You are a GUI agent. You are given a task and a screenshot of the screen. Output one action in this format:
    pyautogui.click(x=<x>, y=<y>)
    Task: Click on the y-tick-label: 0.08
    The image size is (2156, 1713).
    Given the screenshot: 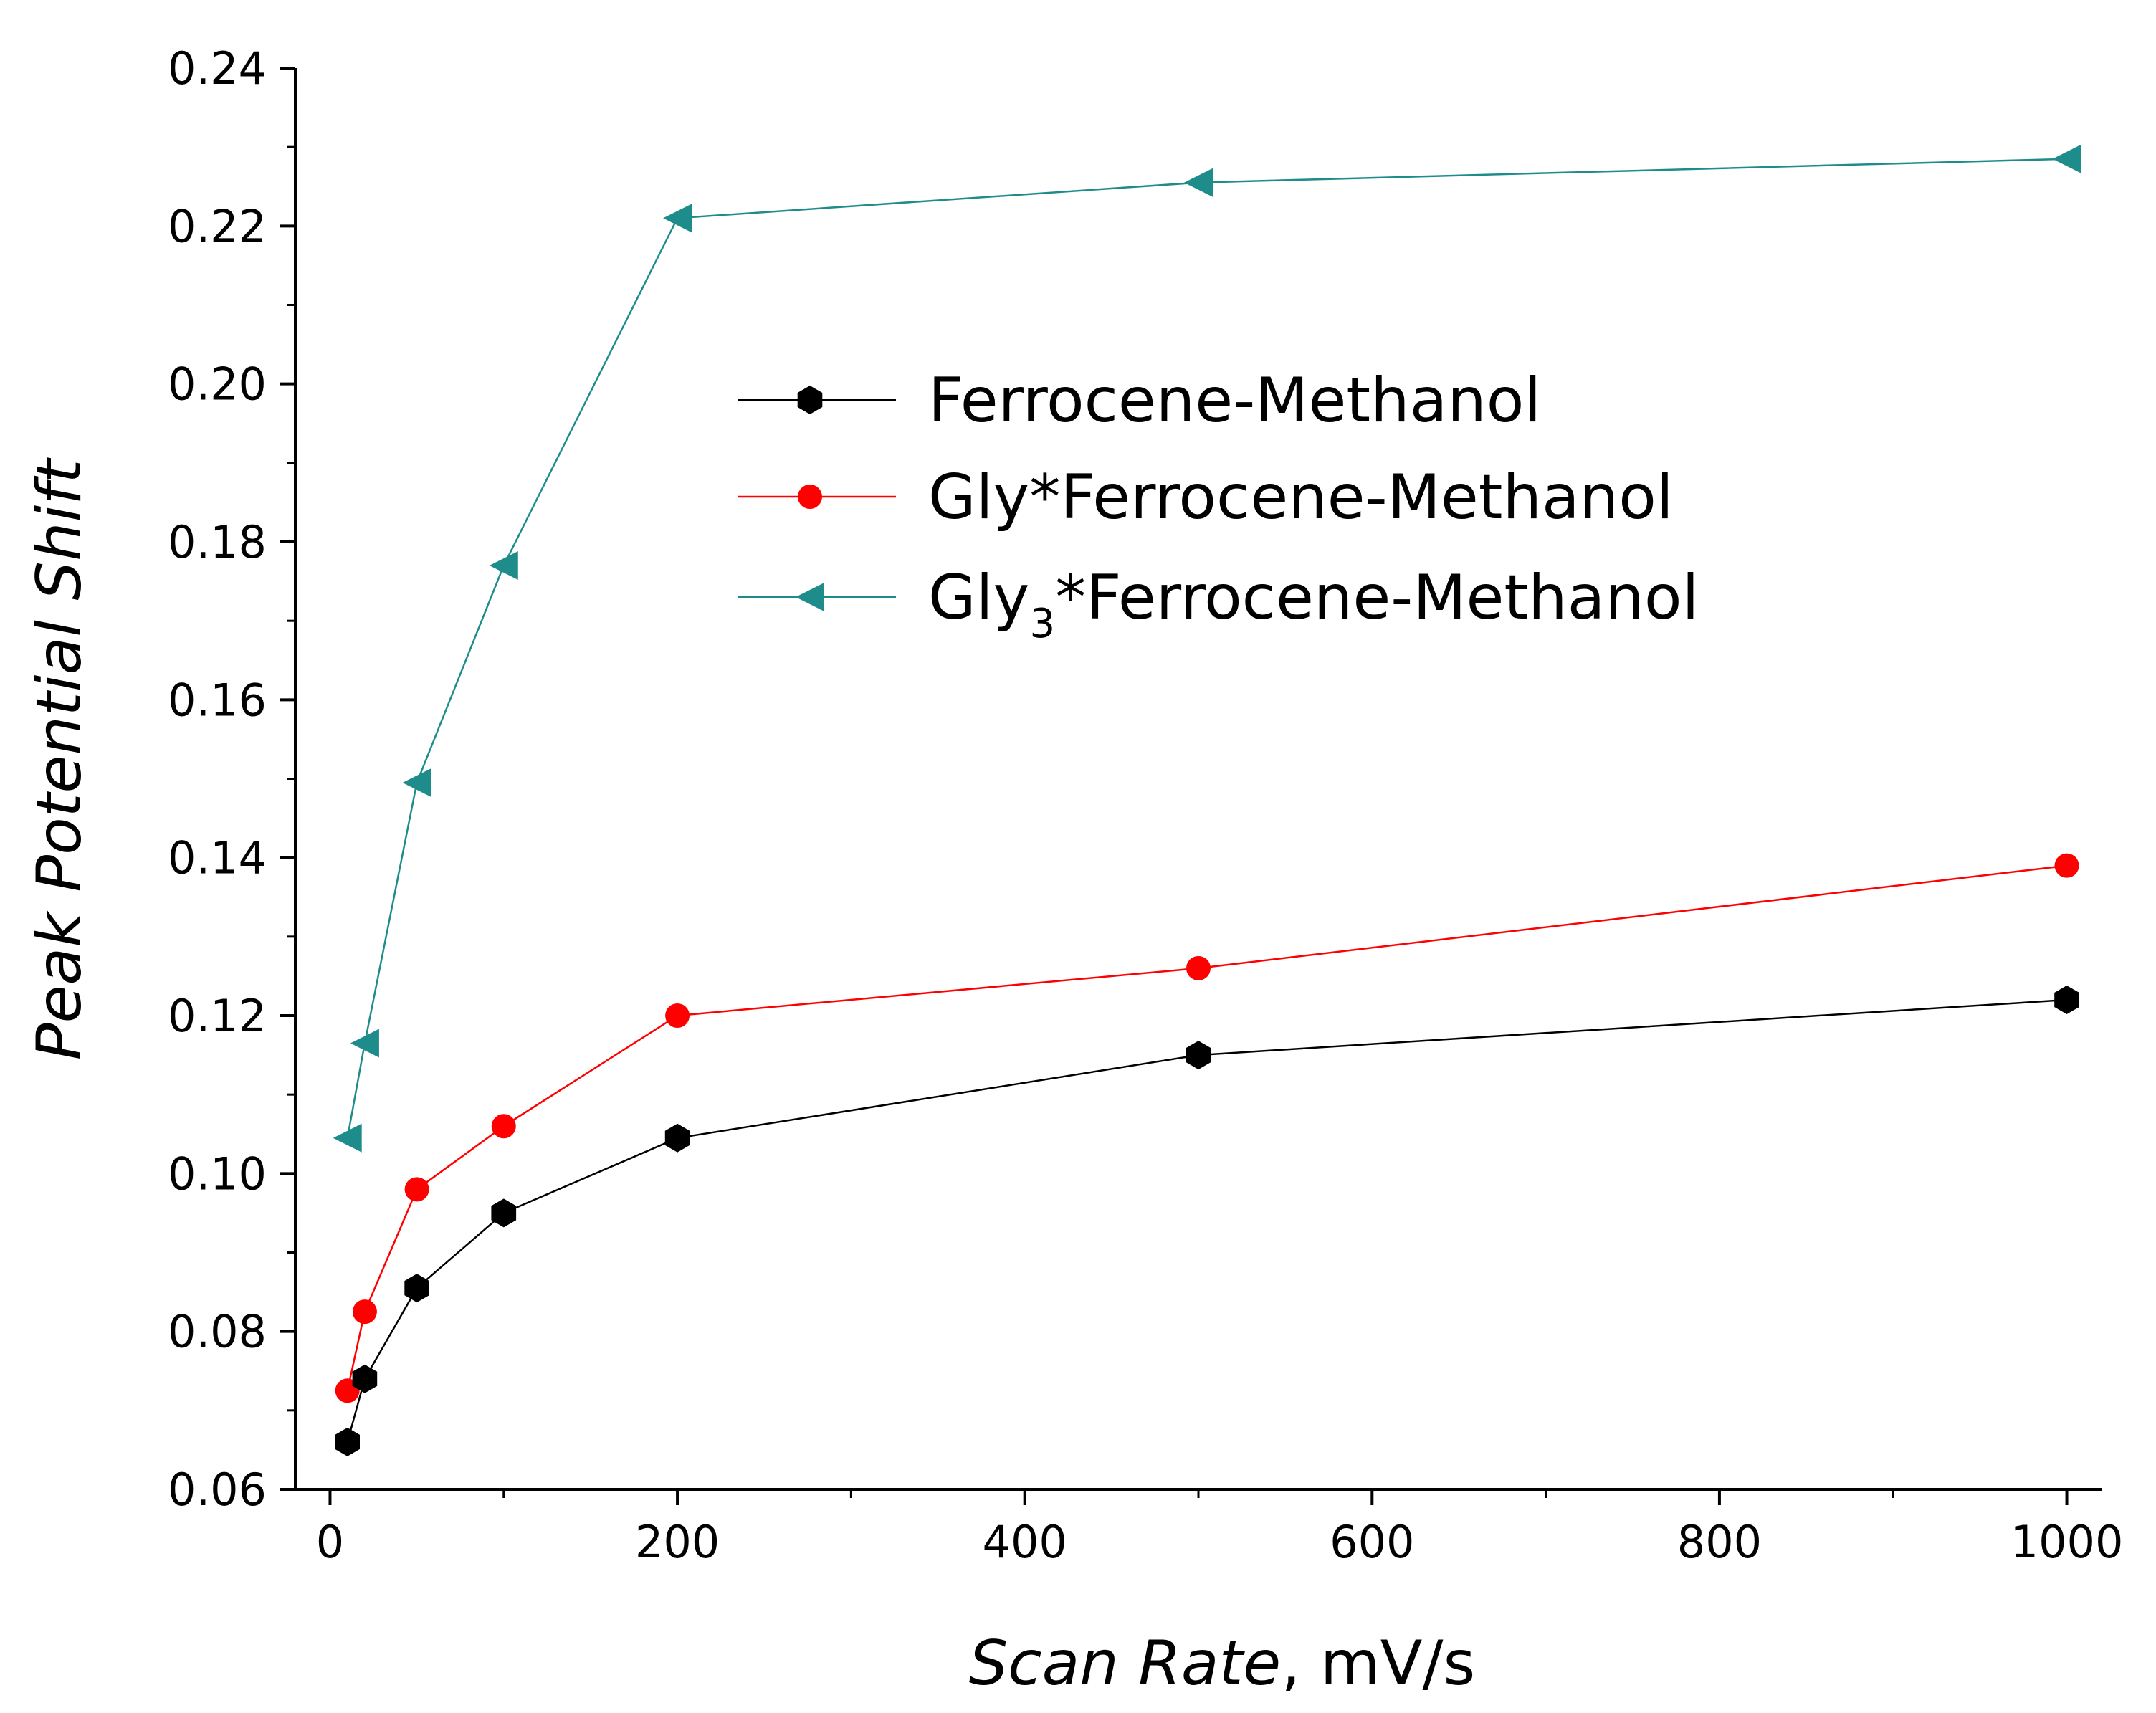 What is the action you would take?
    pyautogui.click(x=217, y=1332)
    